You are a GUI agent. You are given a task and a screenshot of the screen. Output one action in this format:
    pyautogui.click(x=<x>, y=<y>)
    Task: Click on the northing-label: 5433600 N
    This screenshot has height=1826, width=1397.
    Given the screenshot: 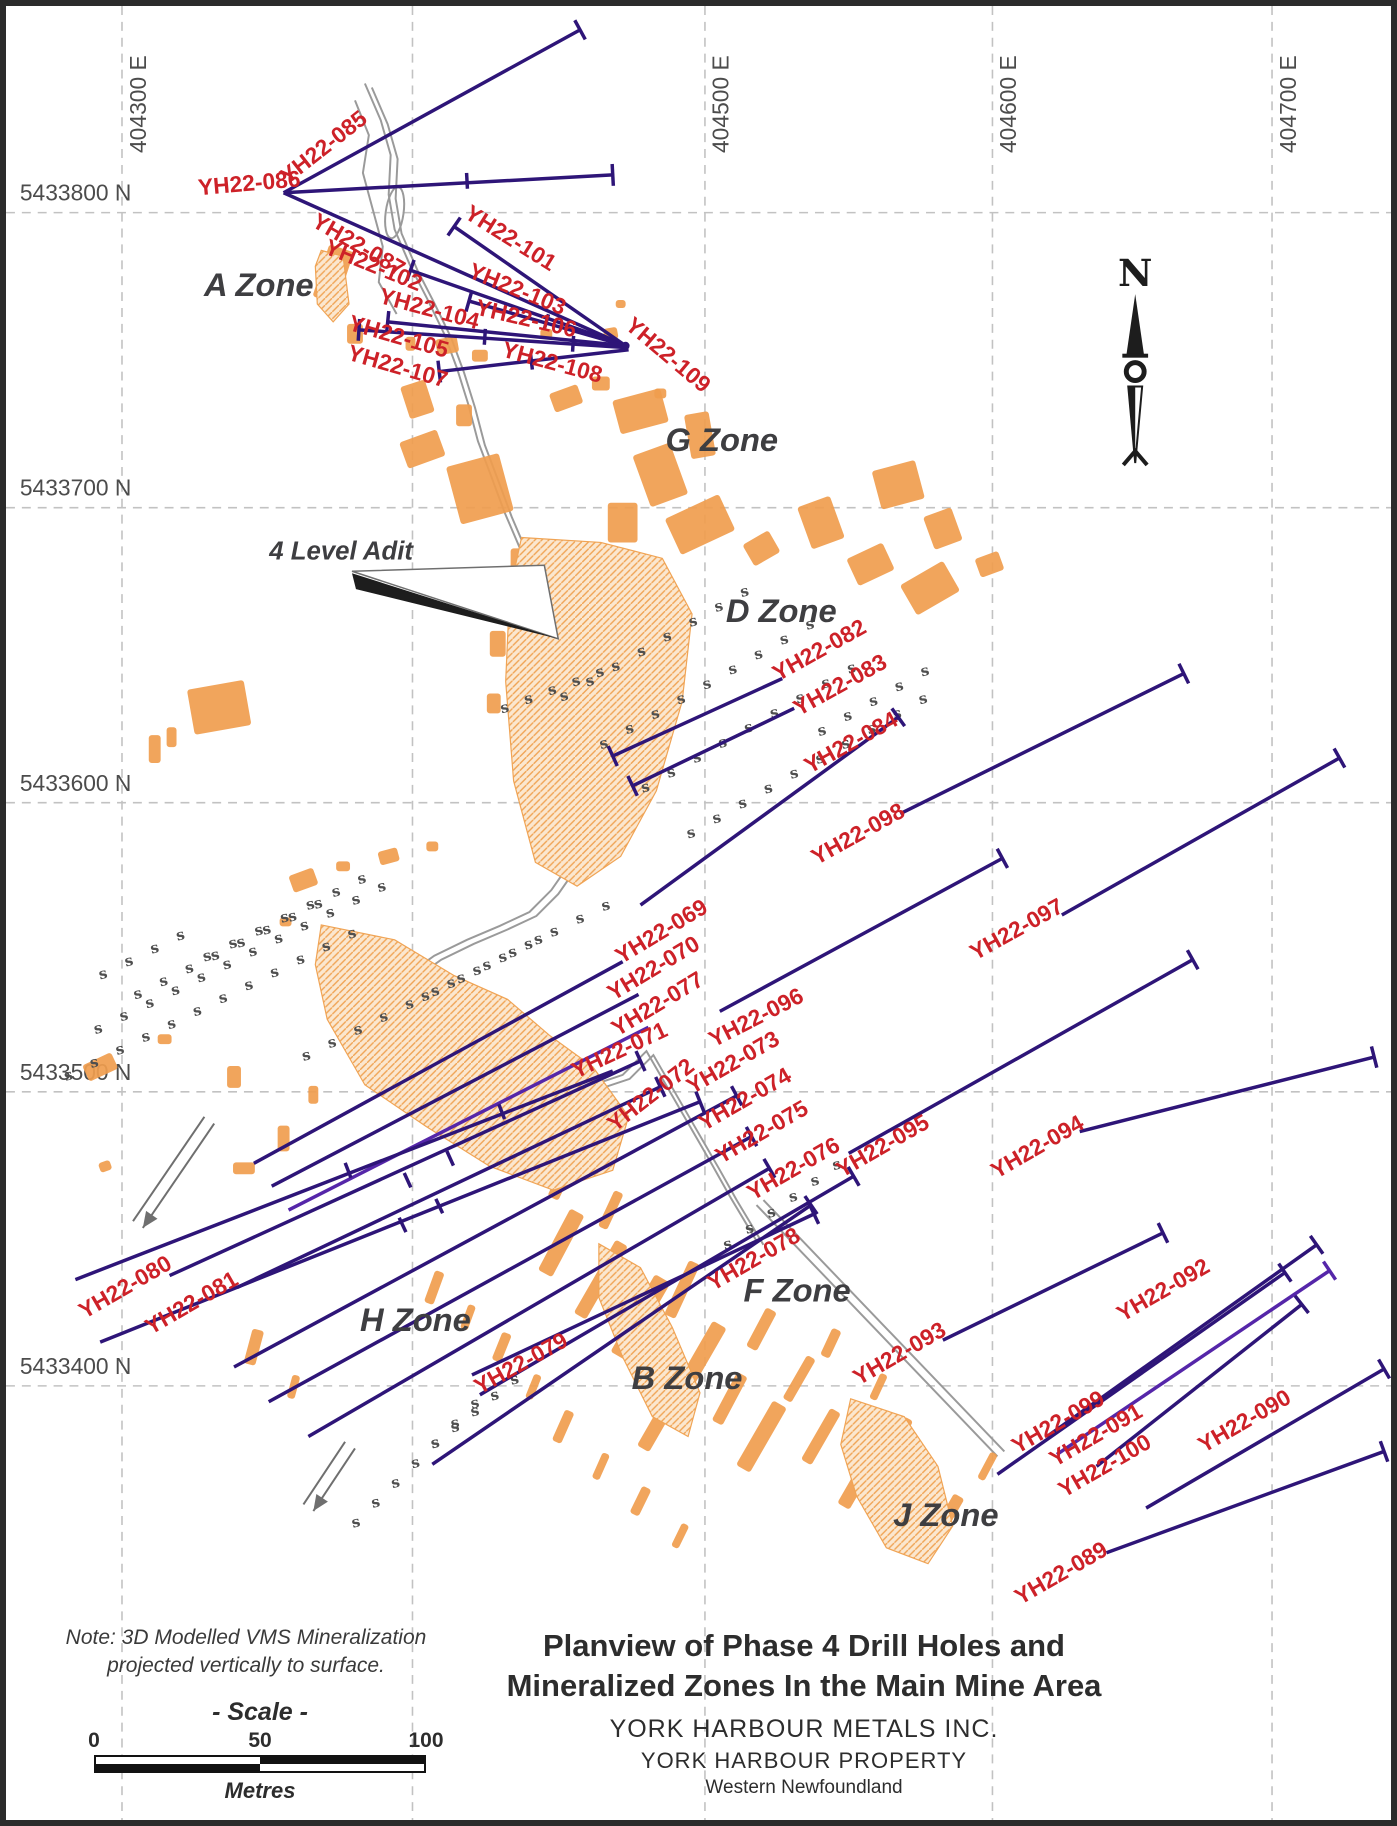 What is the action you would take?
    pyautogui.click(x=76, y=783)
    